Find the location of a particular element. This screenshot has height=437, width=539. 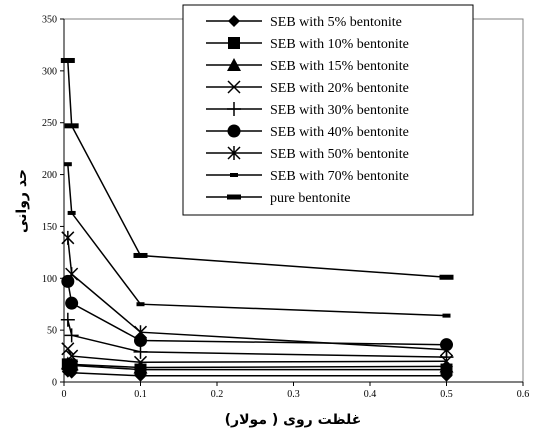

x-tick-label: 0.6 is located at coordinates (523, 394).